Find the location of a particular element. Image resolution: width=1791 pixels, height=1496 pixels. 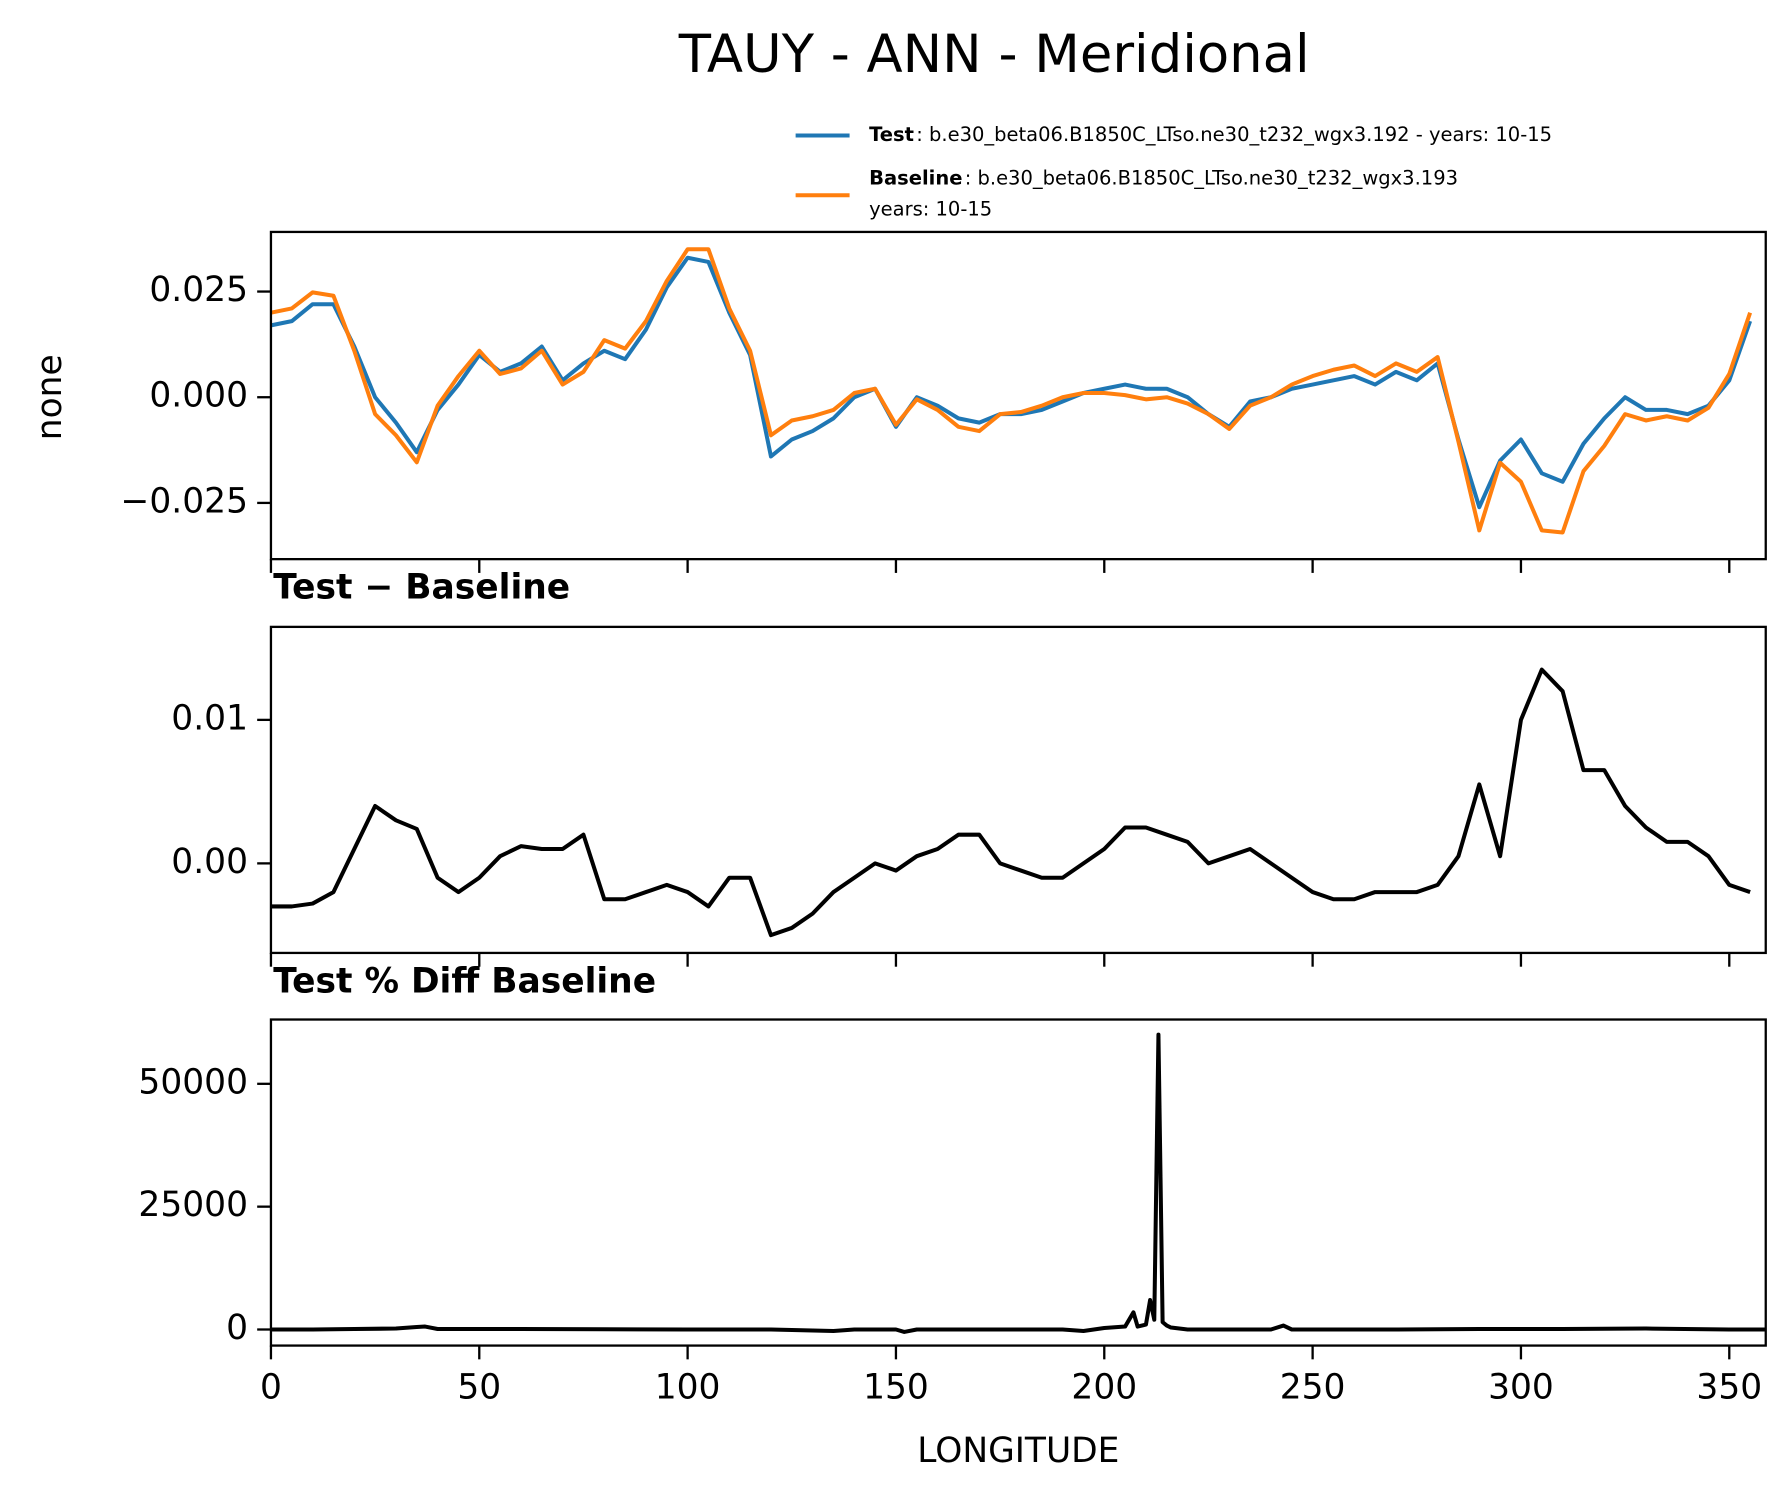

panel-title: Test % Diff Baseline is located at coordinates (464, 981).